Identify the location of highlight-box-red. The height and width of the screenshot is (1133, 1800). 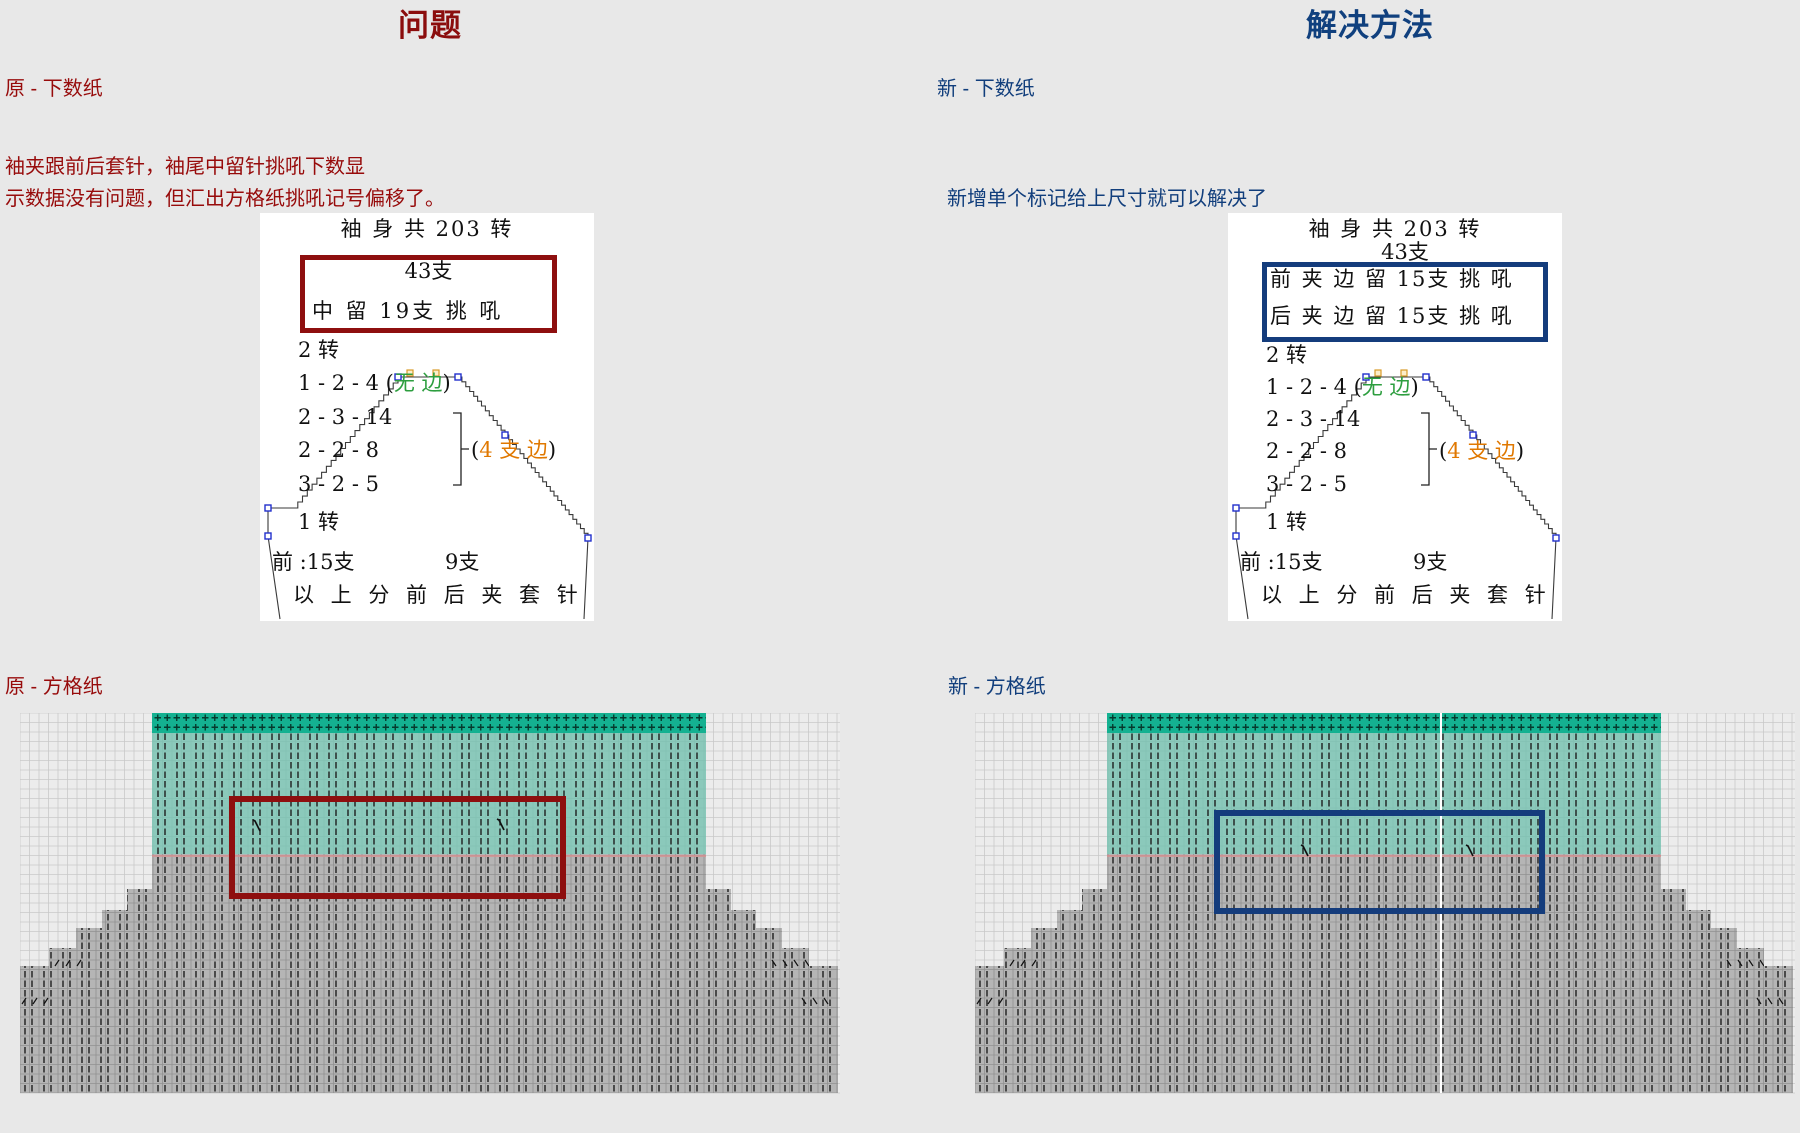
(428, 294).